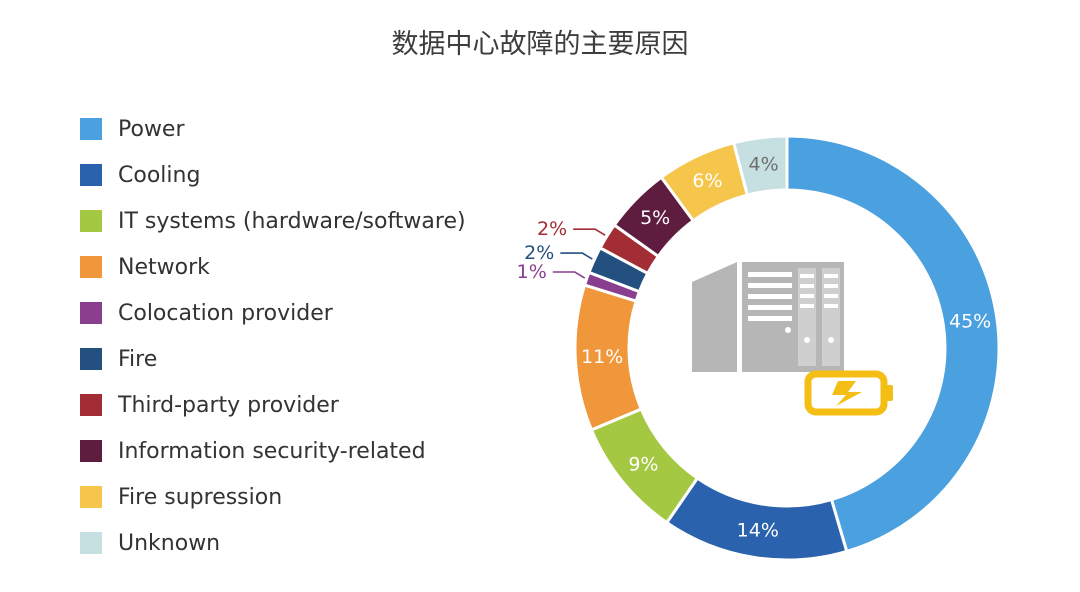 This screenshot has width=1080, height=592. What do you see at coordinates (540, 44) in the screenshot?
I see `chart-title: 数据中心故障的主要原因` at bounding box center [540, 44].